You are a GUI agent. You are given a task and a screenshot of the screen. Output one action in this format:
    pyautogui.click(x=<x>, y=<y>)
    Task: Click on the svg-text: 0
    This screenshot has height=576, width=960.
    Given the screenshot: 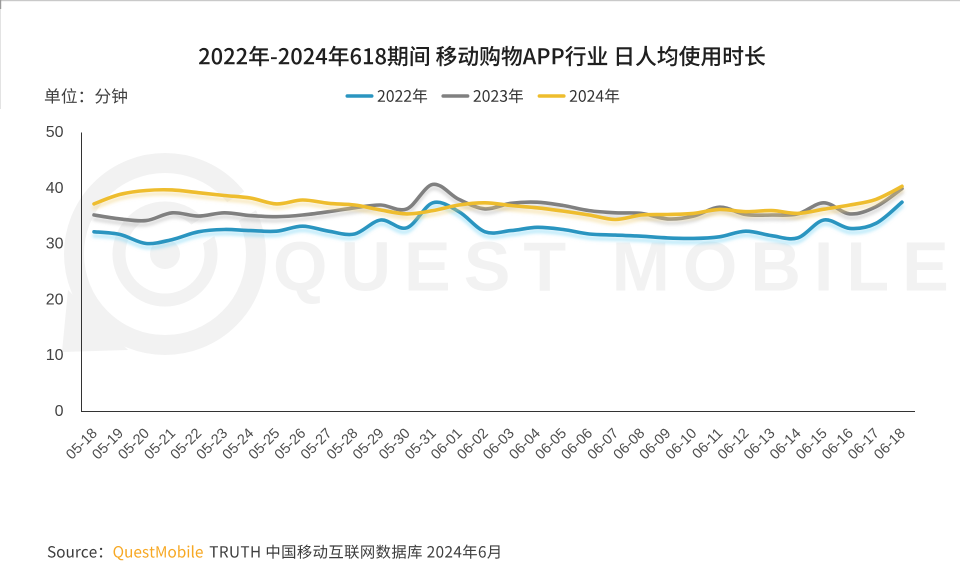 What is the action you would take?
    pyautogui.click(x=59, y=411)
    